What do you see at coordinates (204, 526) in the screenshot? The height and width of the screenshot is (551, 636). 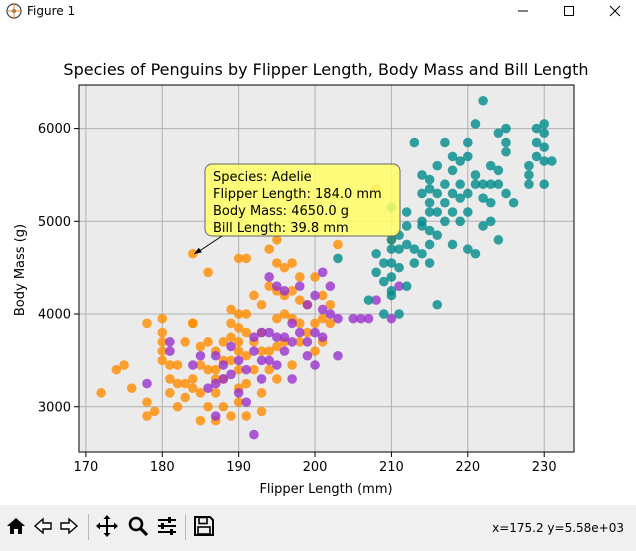 I see `save-button` at bounding box center [204, 526].